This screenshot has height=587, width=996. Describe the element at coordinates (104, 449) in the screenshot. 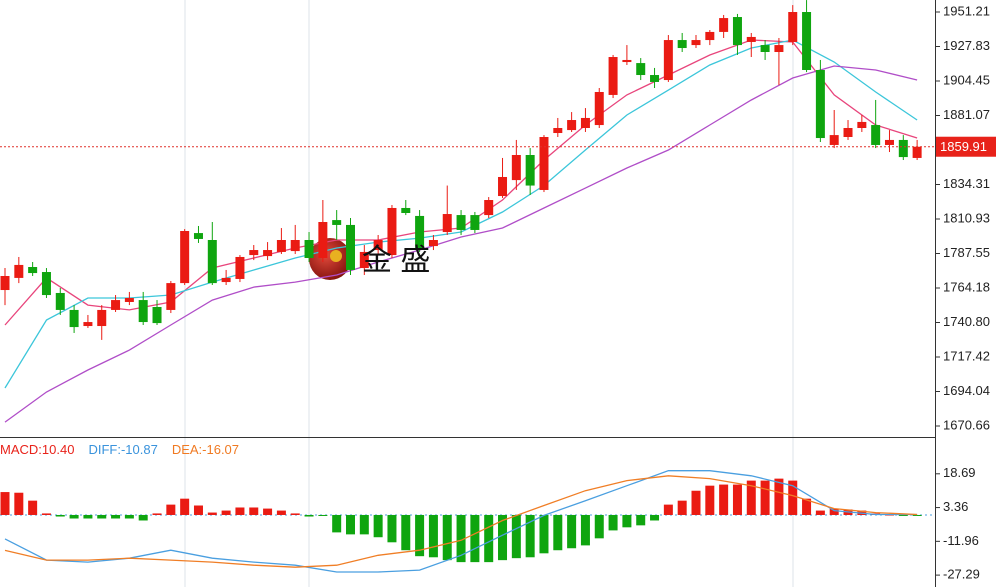

I see `indicator-name: DIFF:` at that location.